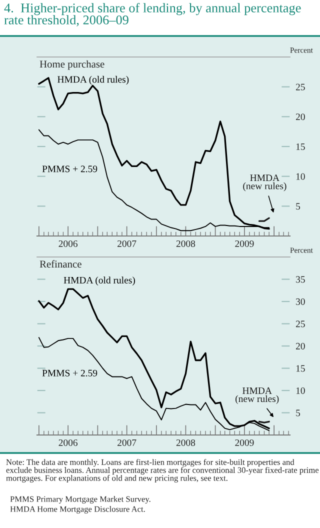  Describe the element at coordinates (300, 301) in the screenshot. I see `y-tick-label: 30` at that location.